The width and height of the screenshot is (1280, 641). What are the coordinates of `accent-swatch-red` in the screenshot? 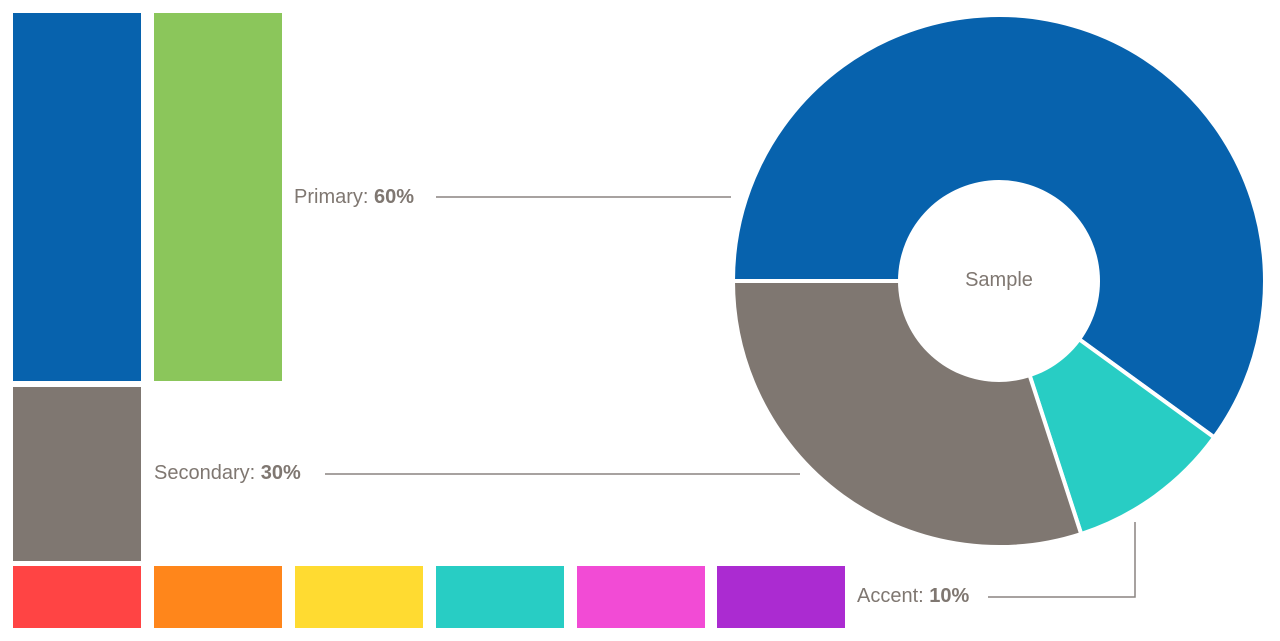 It's located at (77, 597).